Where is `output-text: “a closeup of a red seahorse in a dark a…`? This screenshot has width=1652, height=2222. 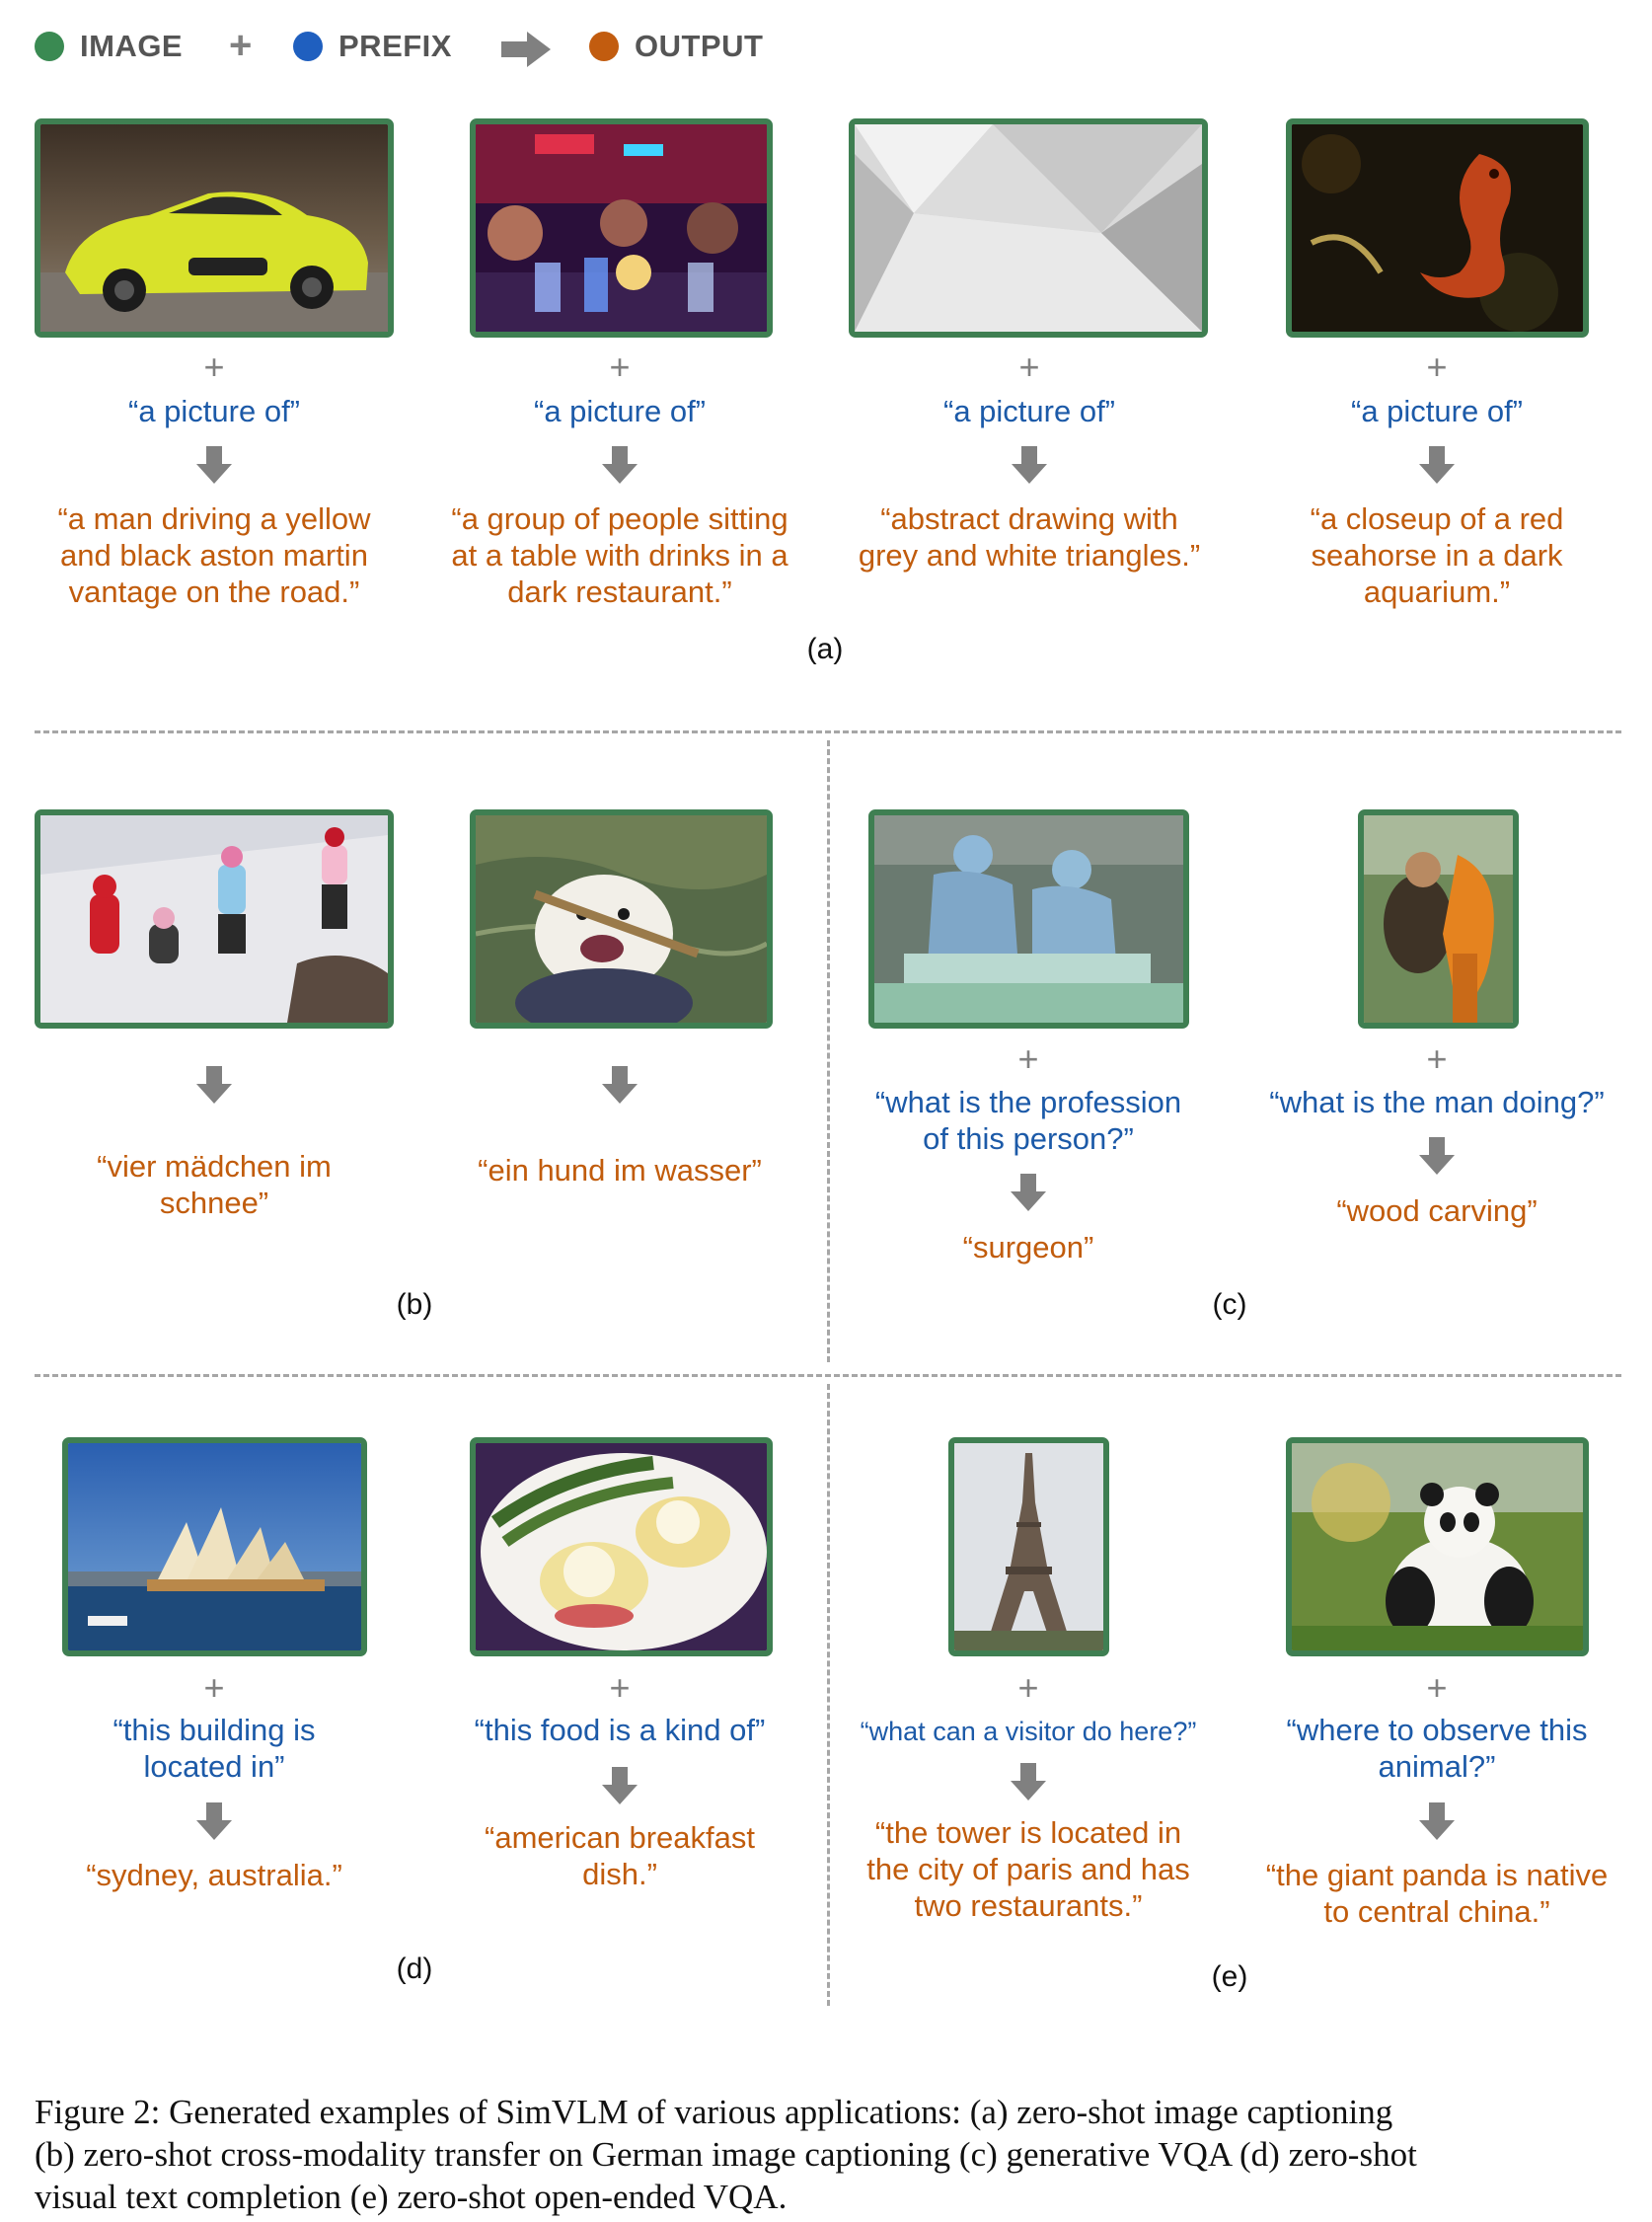
output-text: “a closeup of a red seahorse in a dark a… is located at coordinates (1438, 555).